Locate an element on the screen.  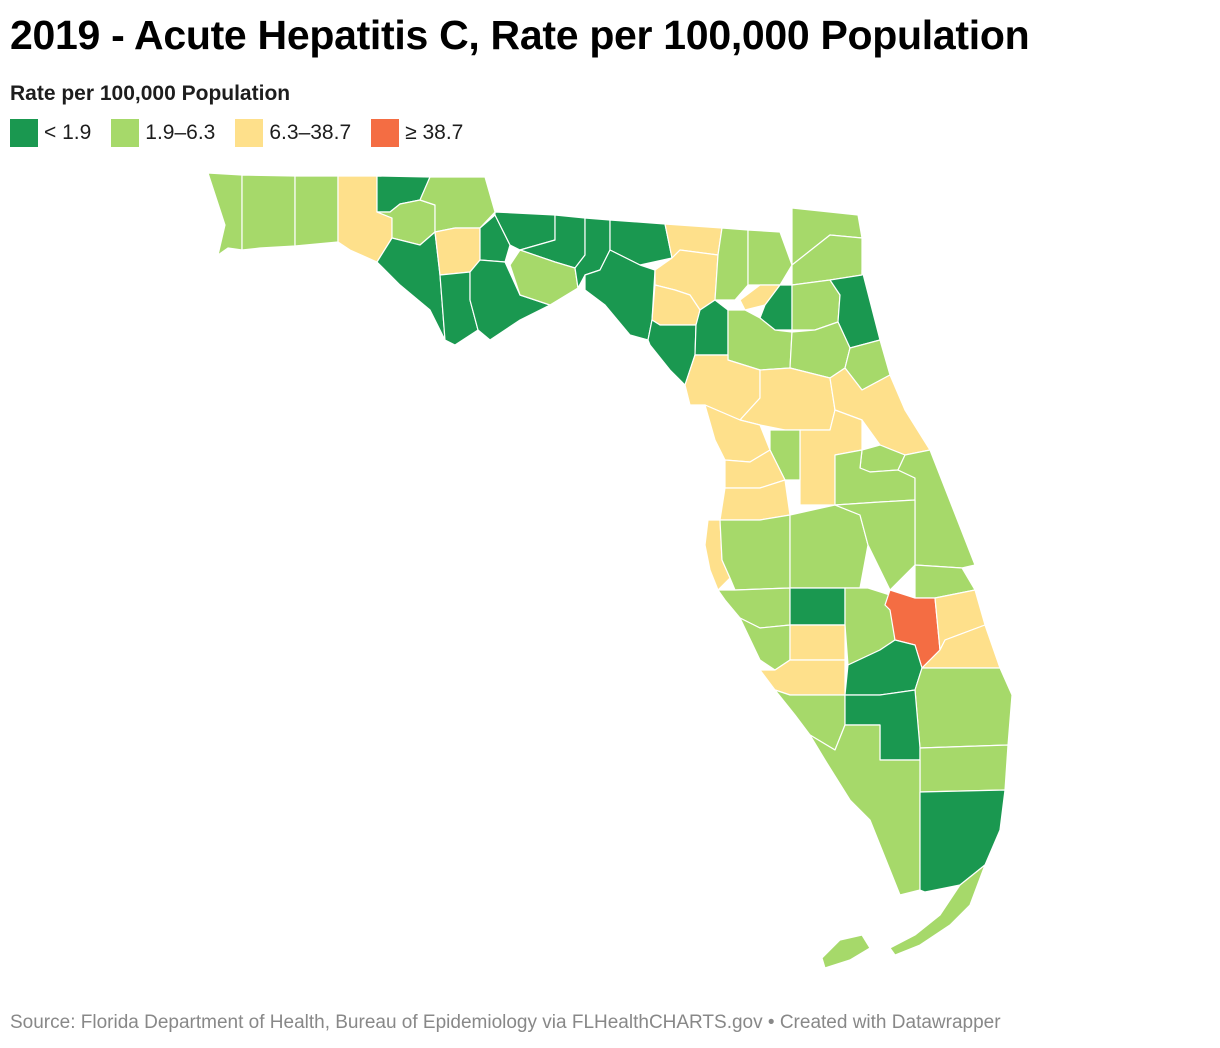
county-polk is located at coordinates (829, 546).